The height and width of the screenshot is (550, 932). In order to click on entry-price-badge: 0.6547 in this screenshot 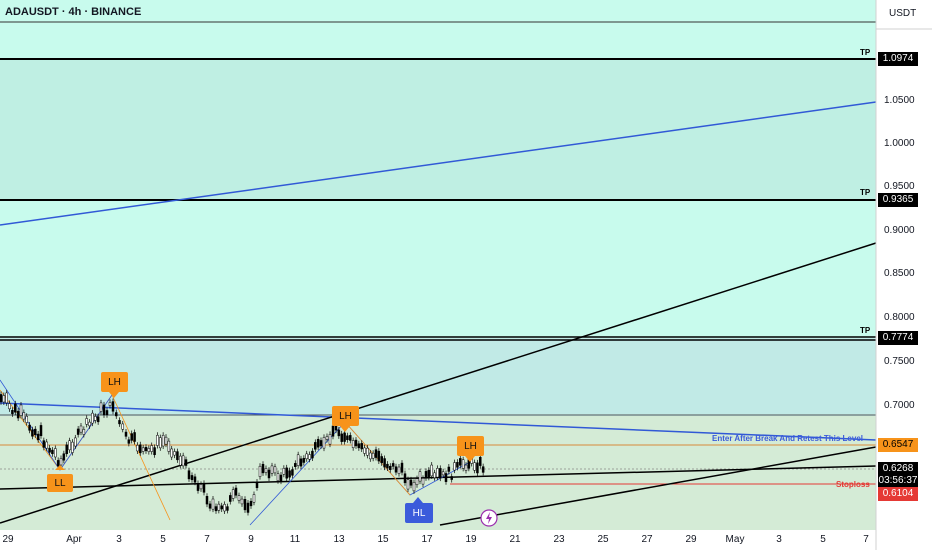, I will do `click(898, 445)`.